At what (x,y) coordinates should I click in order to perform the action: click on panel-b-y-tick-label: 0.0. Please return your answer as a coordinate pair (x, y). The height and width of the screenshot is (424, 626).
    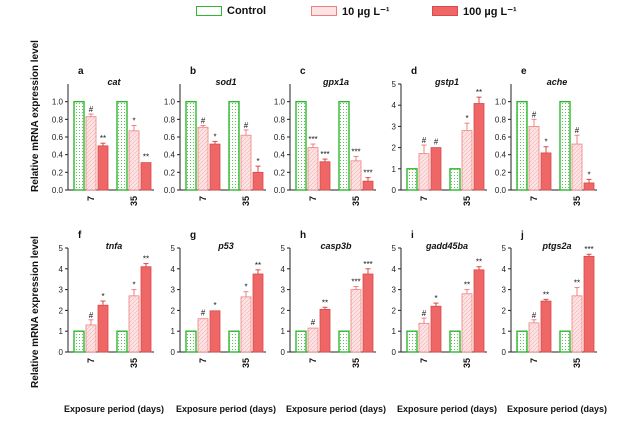
    Looking at the image, I should click on (170, 190).